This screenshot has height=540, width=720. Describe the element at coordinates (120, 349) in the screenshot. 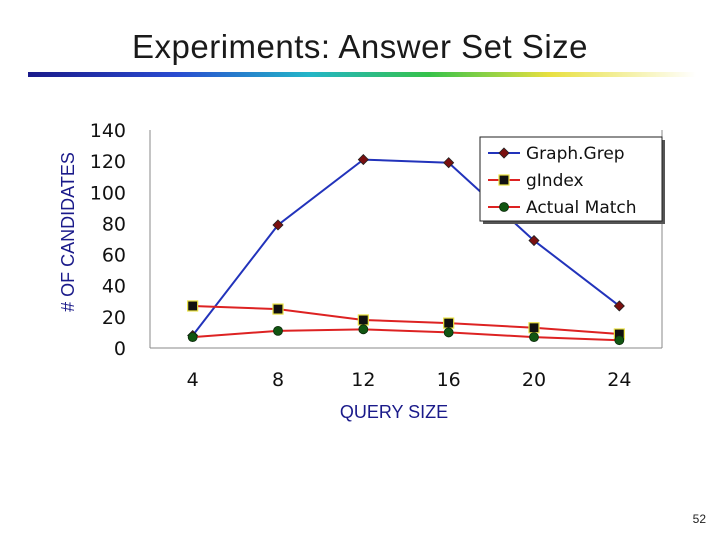

I see `y-tick-label: 0` at that location.